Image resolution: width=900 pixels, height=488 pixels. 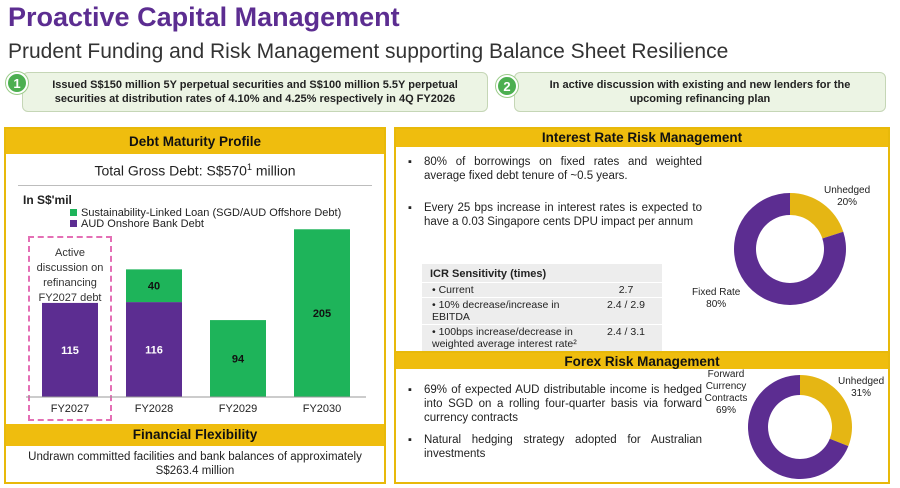 What do you see at coordinates (170, 170) in the screenshot?
I see `total-gross-debt-label: Total Gross Debt: S$570` at bounding box center [170, 170].